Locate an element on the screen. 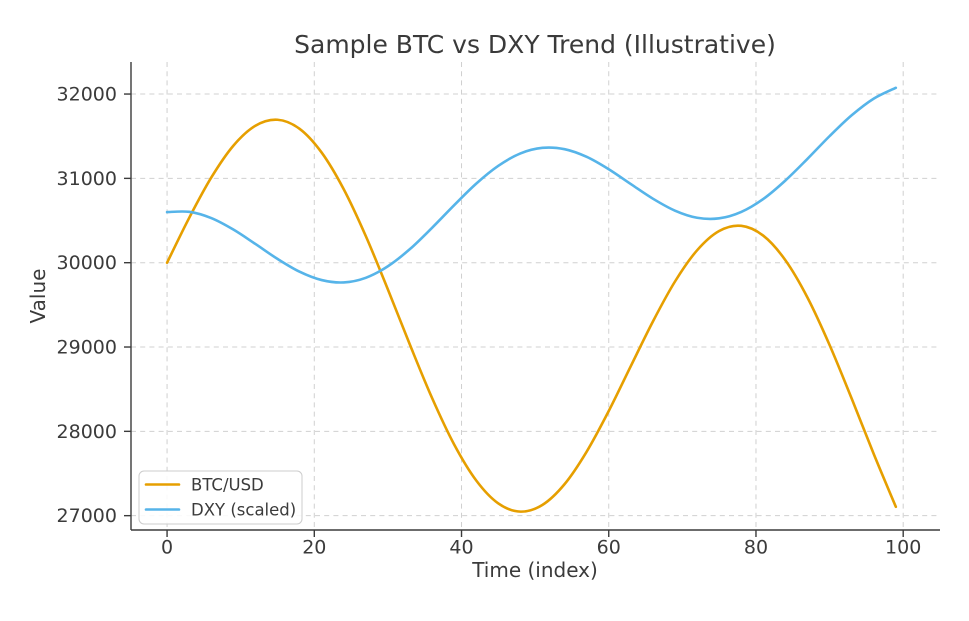  y-axis-label: Value is located at coordinates (38, 296).